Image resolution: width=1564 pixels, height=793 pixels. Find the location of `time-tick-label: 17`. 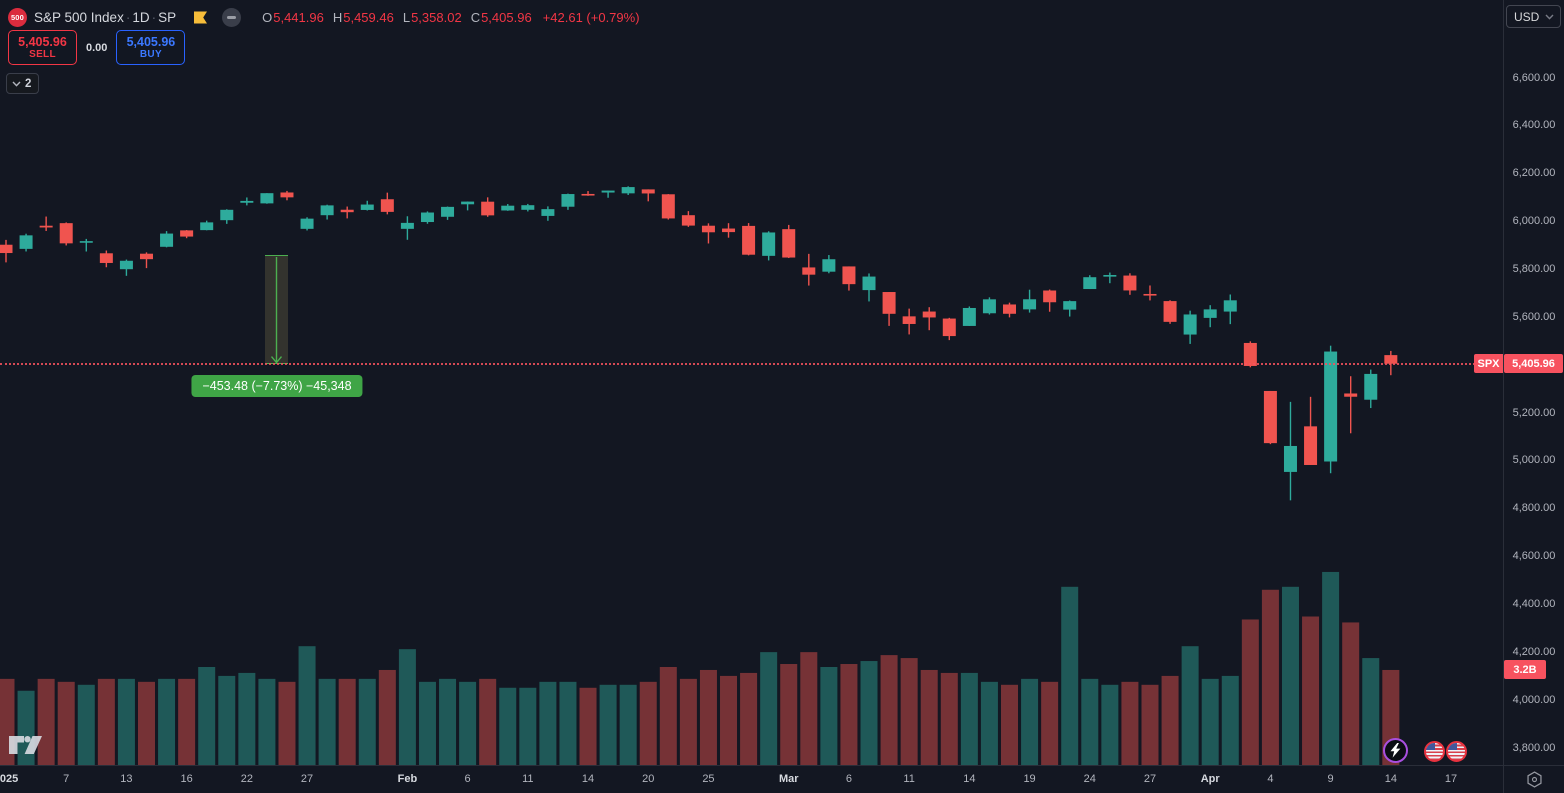

time-tick-label: 17 is located at coordinates (1451, 779).